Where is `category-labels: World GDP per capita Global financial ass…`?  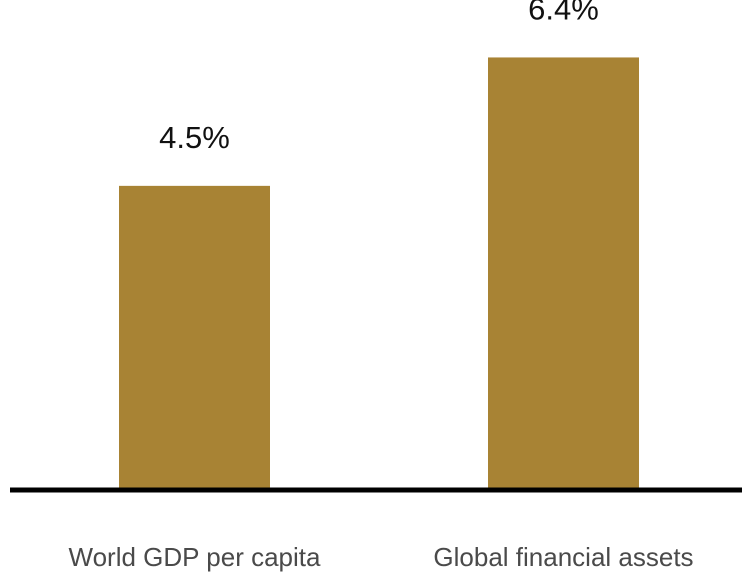 category-labels: World GDP per capita Global financial ass… is located at coordinates (381, 557).